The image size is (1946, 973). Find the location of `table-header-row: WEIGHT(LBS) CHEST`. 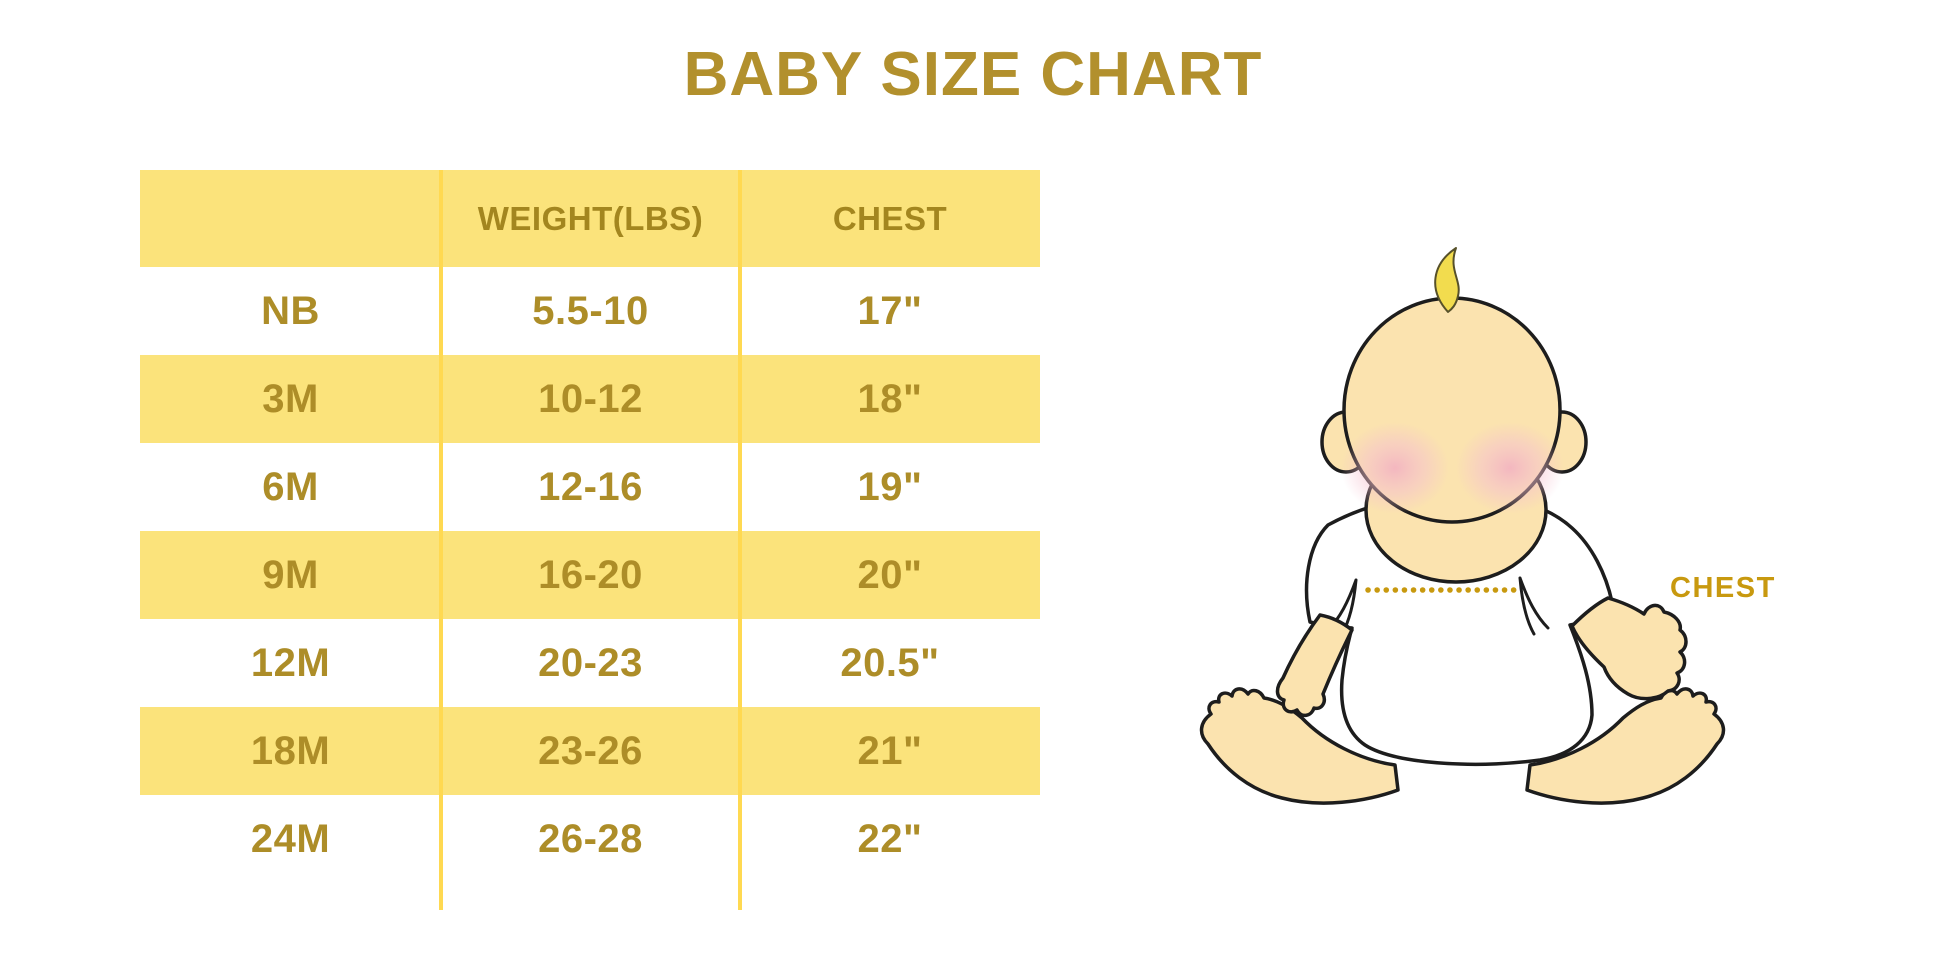

table-header-row: WEIGHT(LBS) CHEST is located at coordinates (590, 218).